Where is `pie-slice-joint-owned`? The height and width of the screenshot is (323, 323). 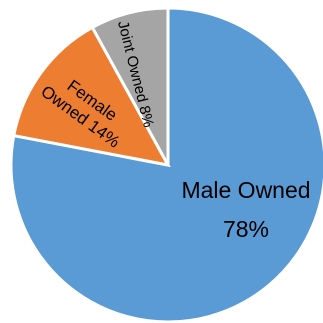 pie-slice-joint-owned is located at coordinates (130, 86).